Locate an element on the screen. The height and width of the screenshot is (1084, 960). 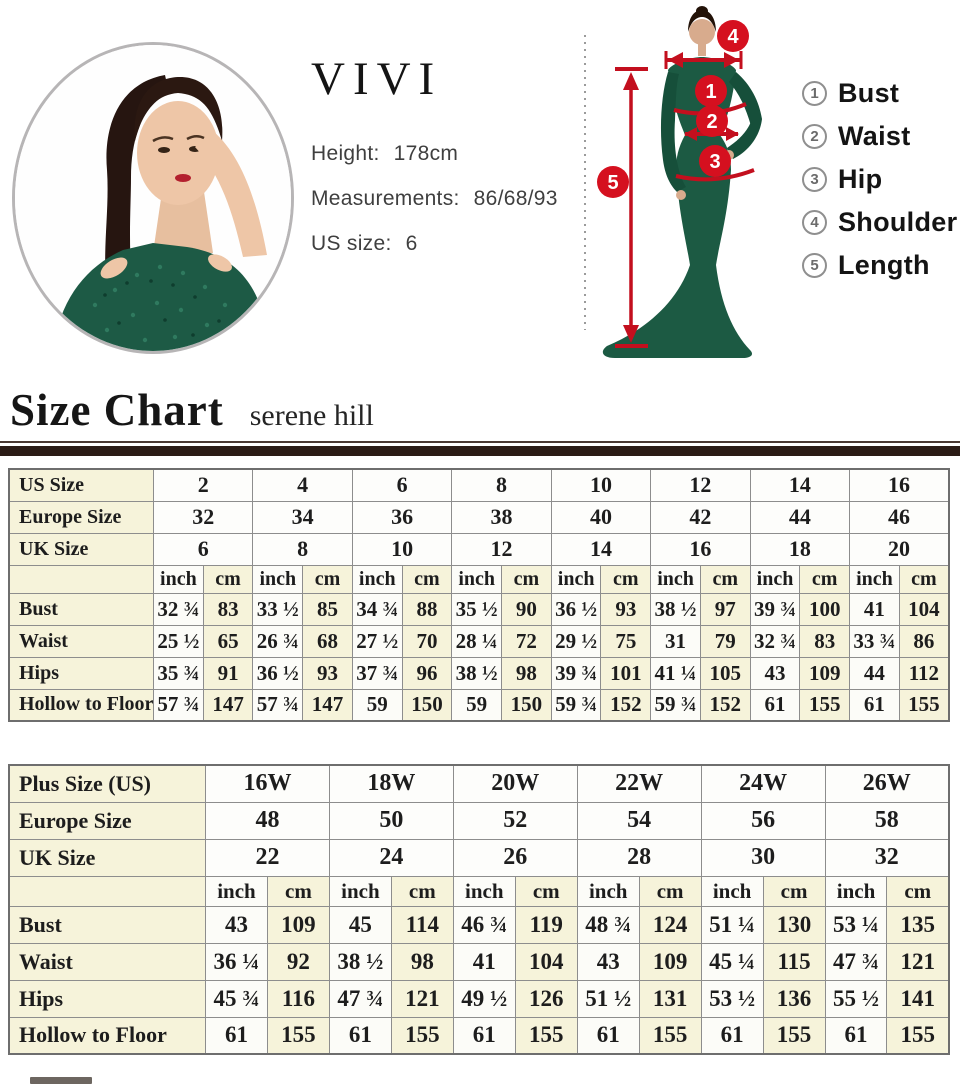
measurement-inch-value: 53 ¼ is located at coordinates (856, 924).